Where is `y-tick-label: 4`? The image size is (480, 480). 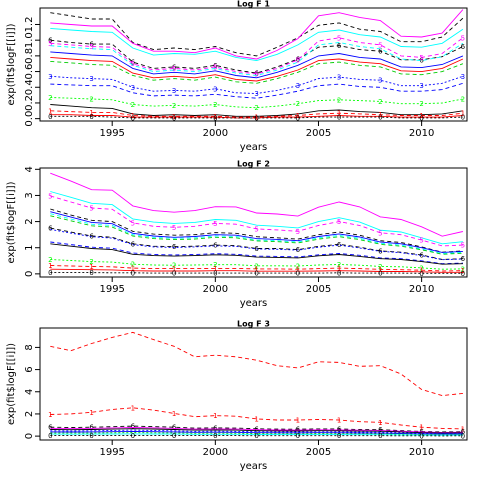
y-tick-label: 4 is located at coordinates (29, 392).